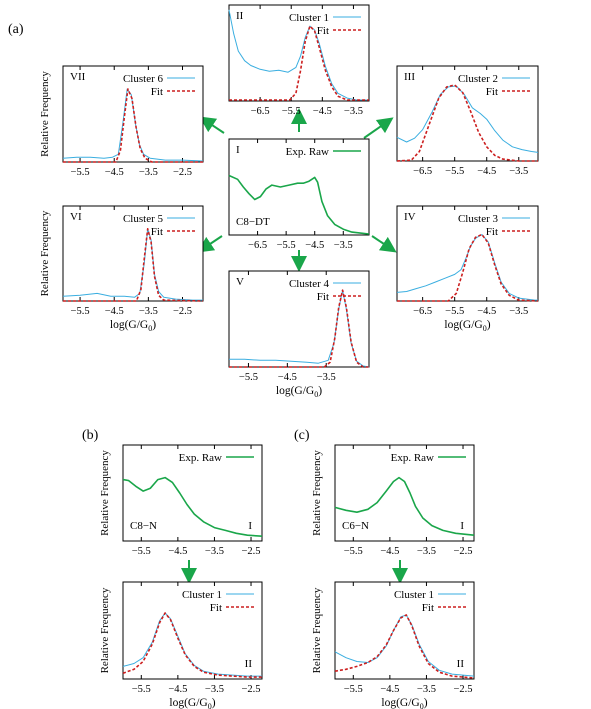 The width and height of the screenshot is (591, 709). Describe the element at coordinates (378, 128) in the screenshot. I see `arrow-to-III` at that location.